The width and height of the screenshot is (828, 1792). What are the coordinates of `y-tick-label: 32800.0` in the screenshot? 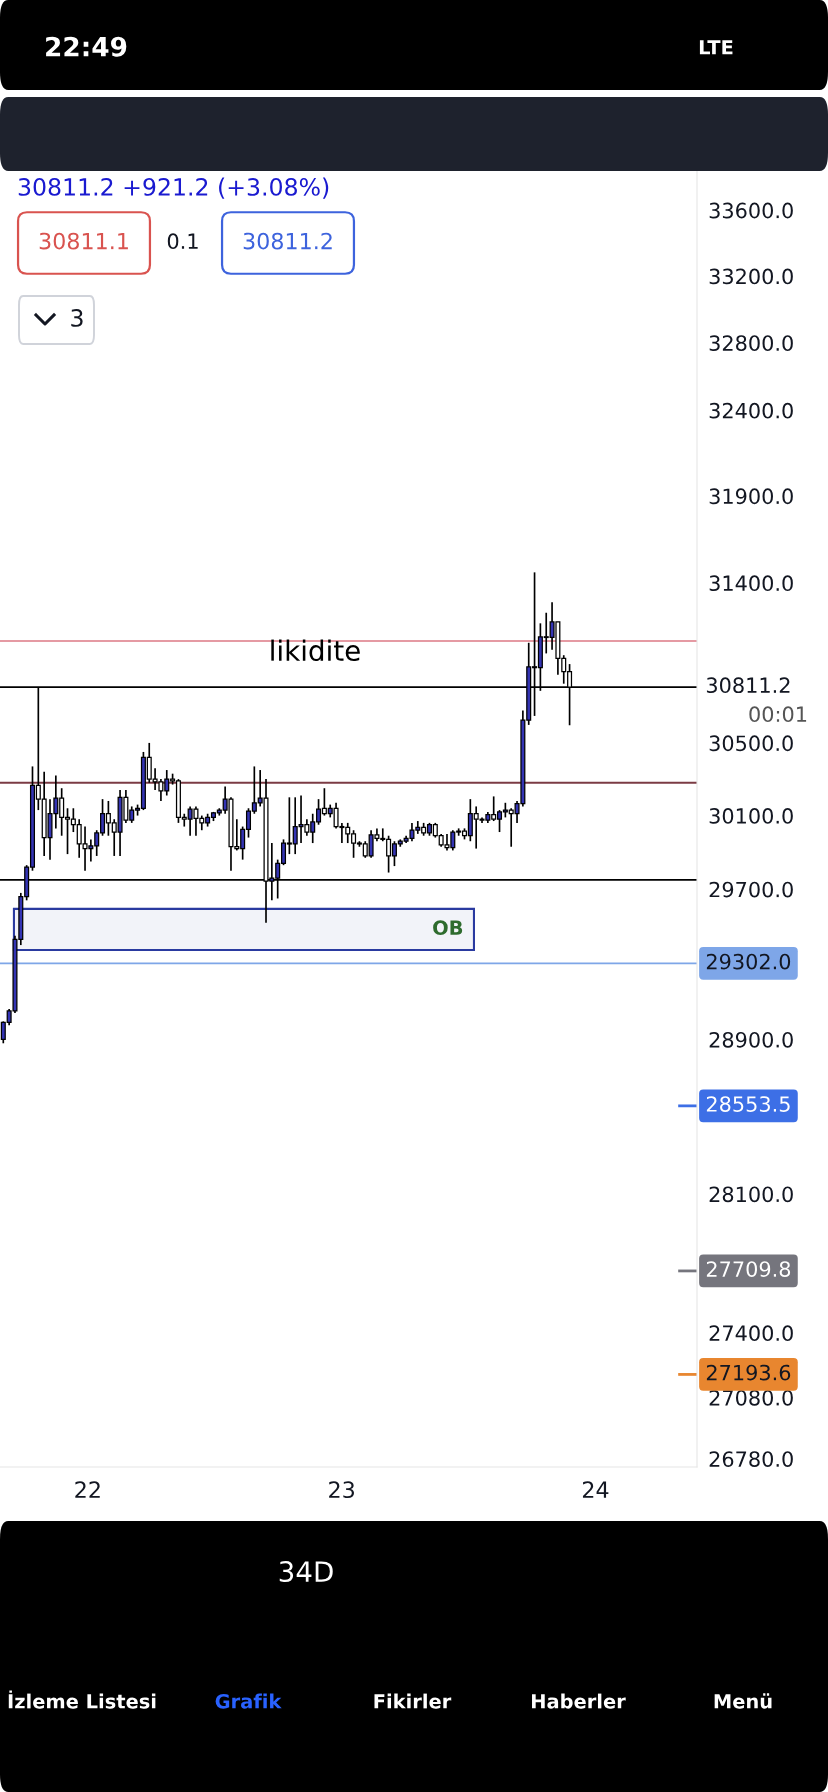 It's located at (751, 343).